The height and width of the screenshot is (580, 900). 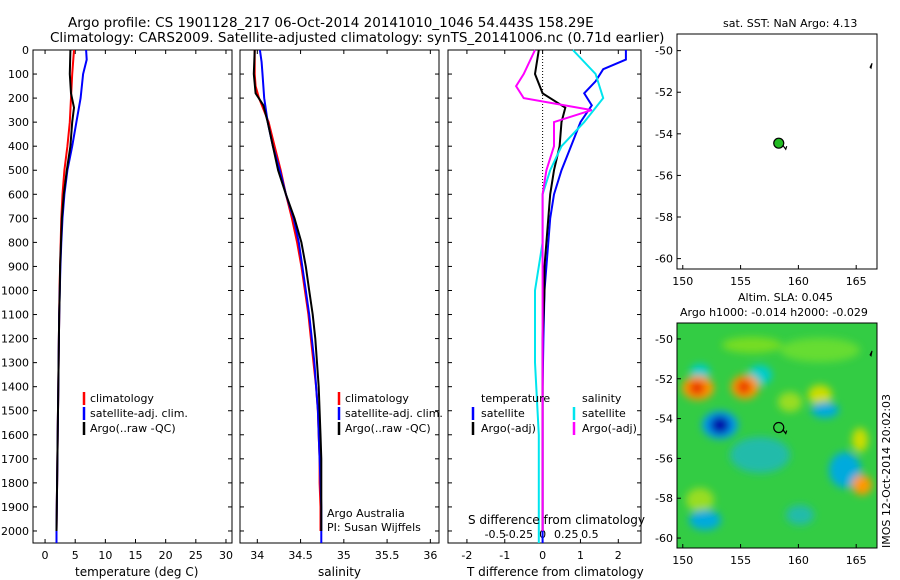 What do you see at coordinates (566, 534) in the screenshot?
I see `s-diff-tick-label: 0.25` at bounding box center [566, 534].